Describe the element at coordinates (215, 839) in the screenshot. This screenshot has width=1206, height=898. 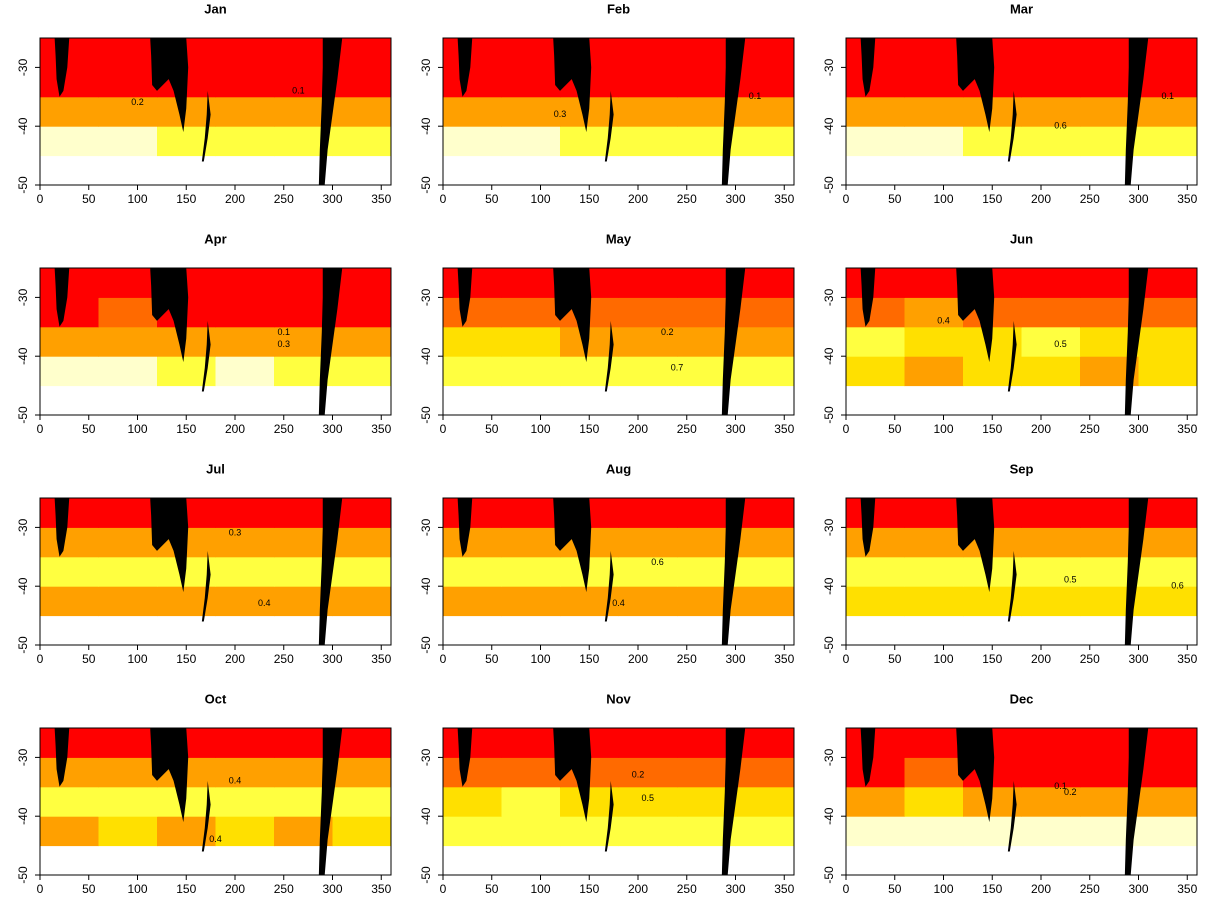
I see `contour-label-text: 0.4` at that location.